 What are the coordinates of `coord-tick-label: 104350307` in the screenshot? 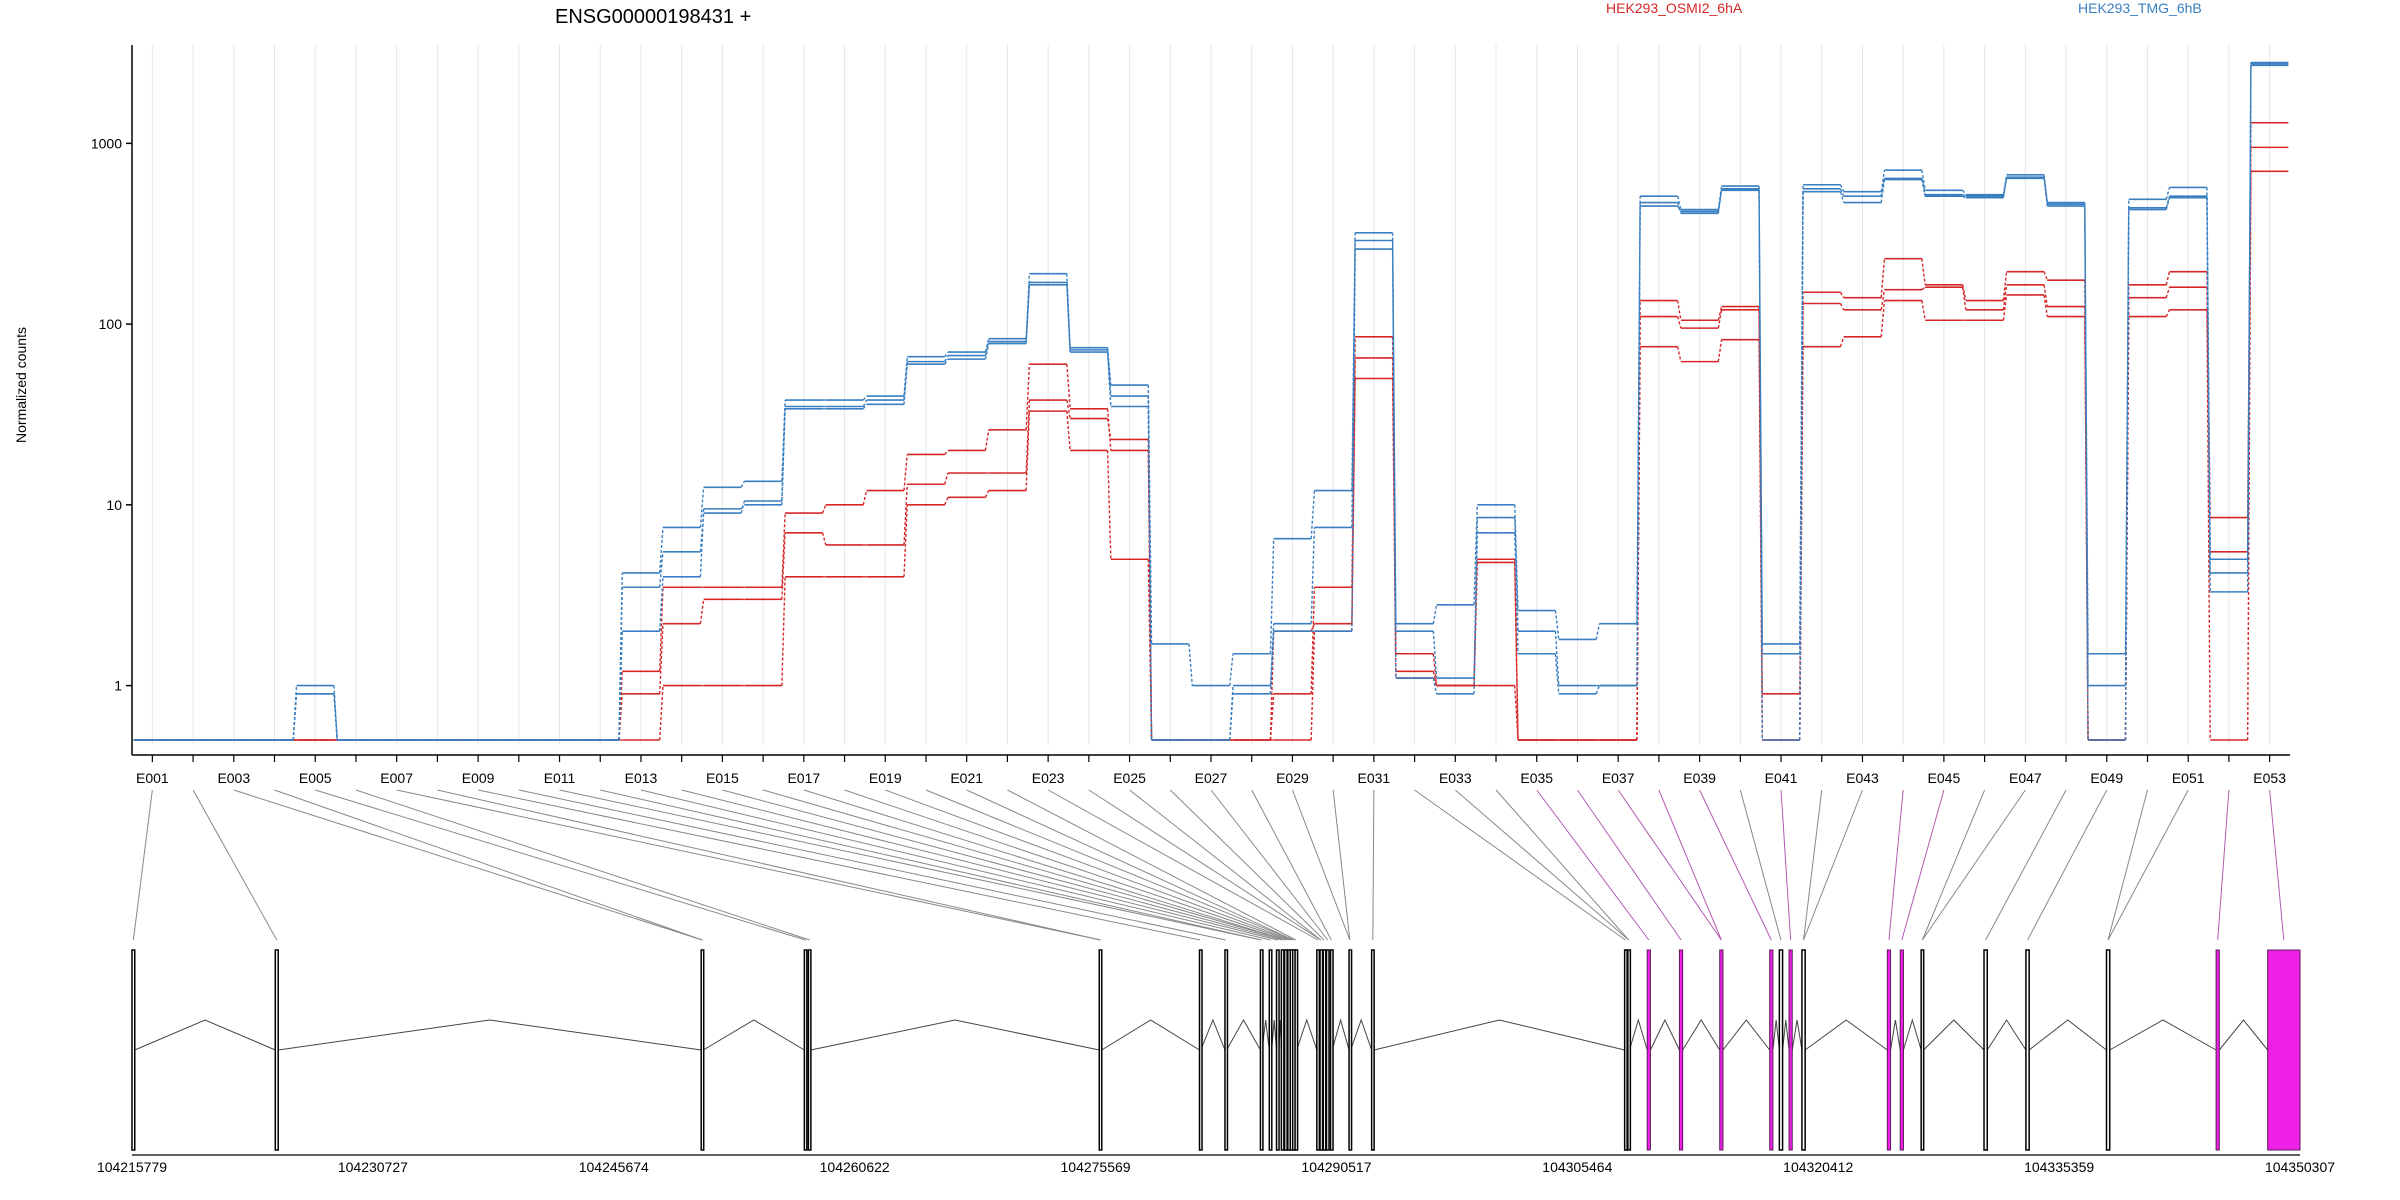 It's located at (2300, 1167).